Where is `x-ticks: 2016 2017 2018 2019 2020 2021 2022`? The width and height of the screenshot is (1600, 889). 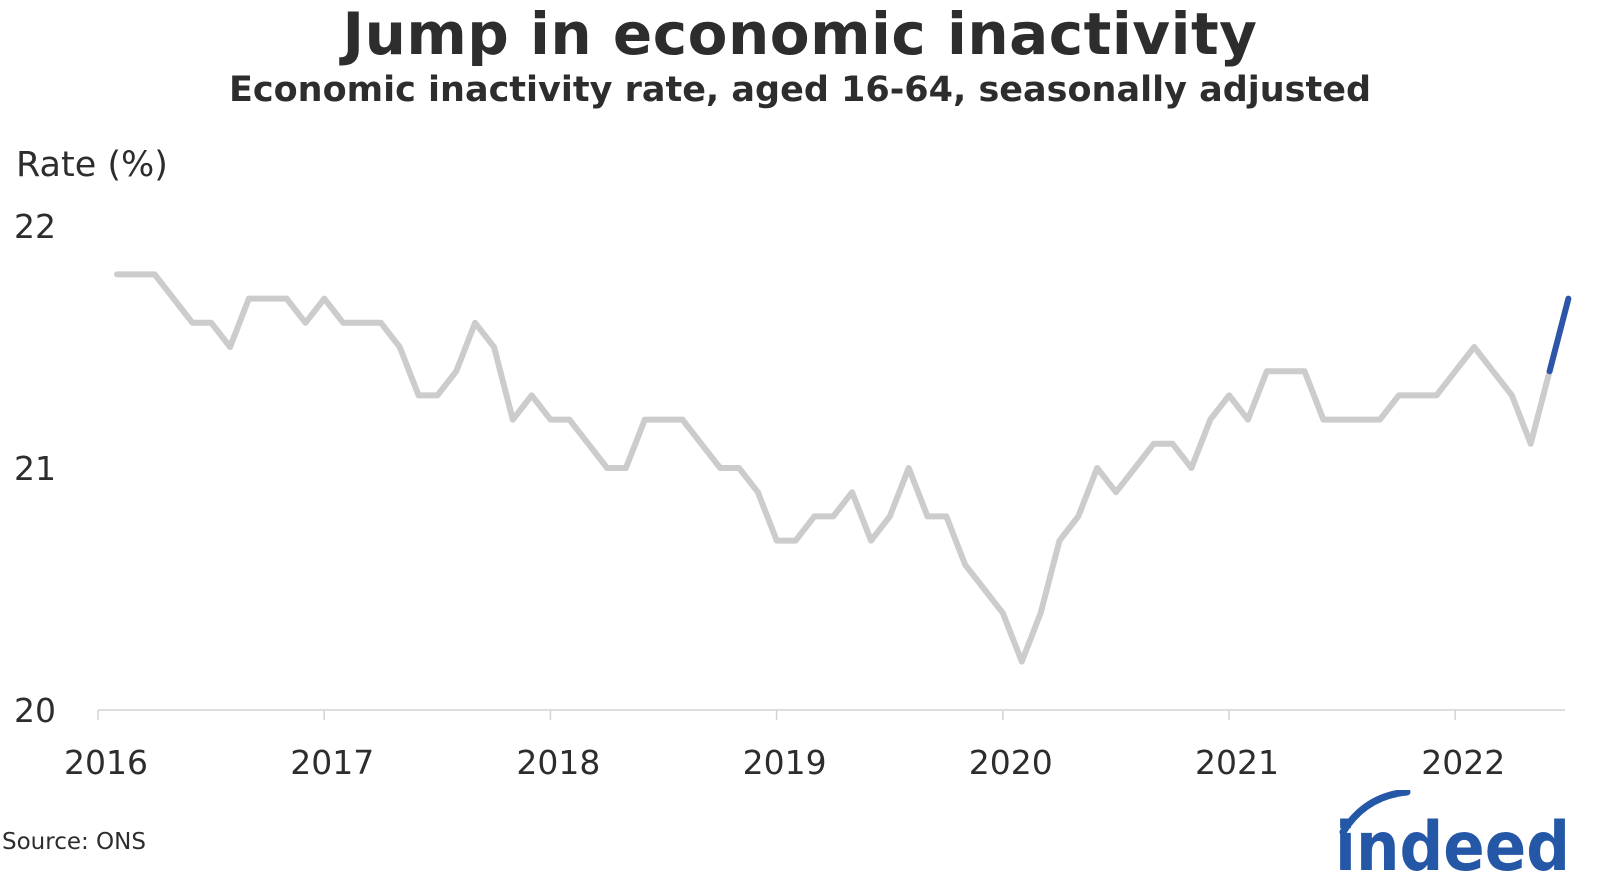
x-ticks: 2016 2017 2018 2019 2020 2021 2022 is located at coordinates (784, 746).